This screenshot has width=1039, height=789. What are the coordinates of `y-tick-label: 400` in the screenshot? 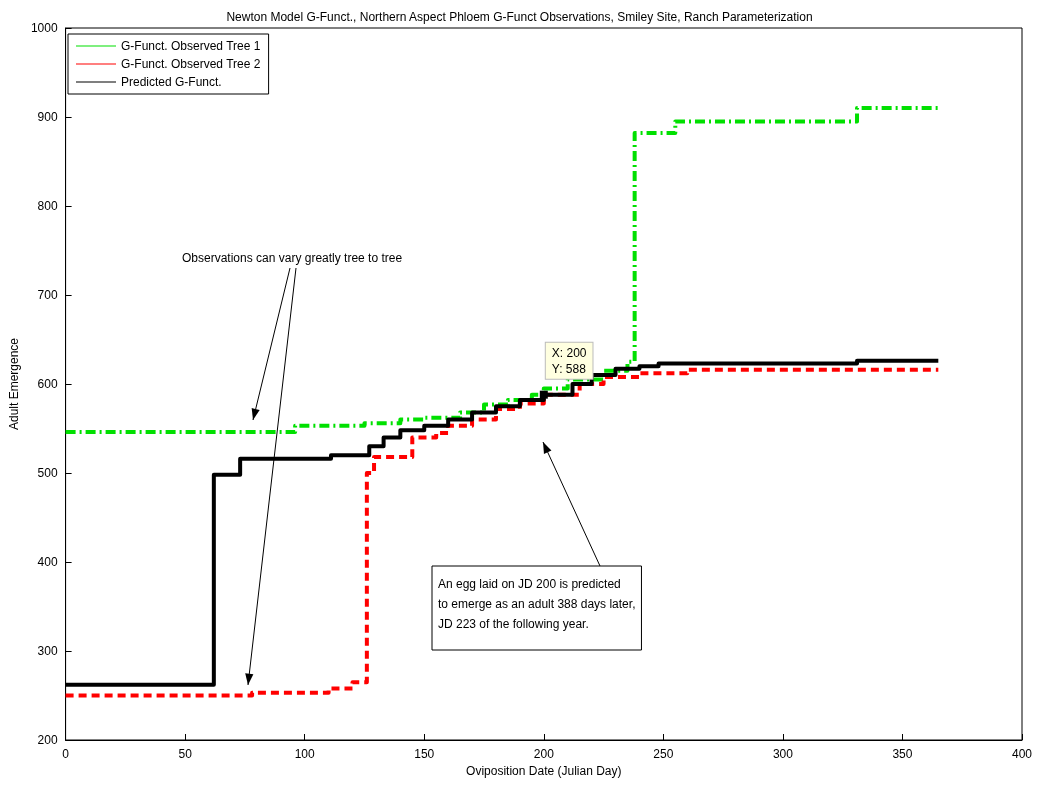 It's located at (47, 562).